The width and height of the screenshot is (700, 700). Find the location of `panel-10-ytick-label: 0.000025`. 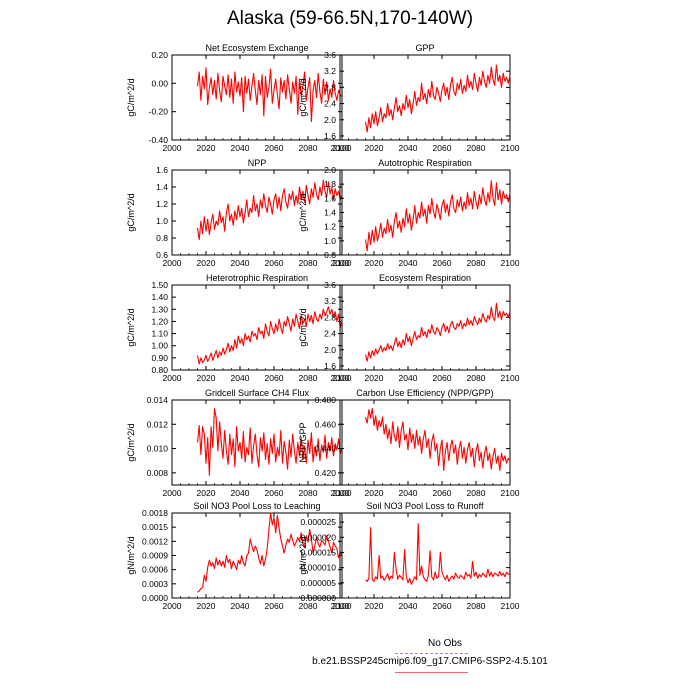

panel-10-ytick-label: 0.000025 is located at coordinates (319, 522).